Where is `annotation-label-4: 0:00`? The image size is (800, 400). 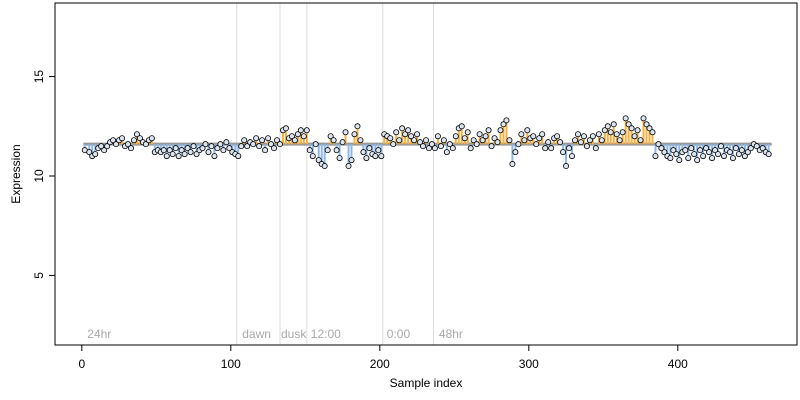
annotation-label-4: 0:00 is located at coordinates (399, 334).